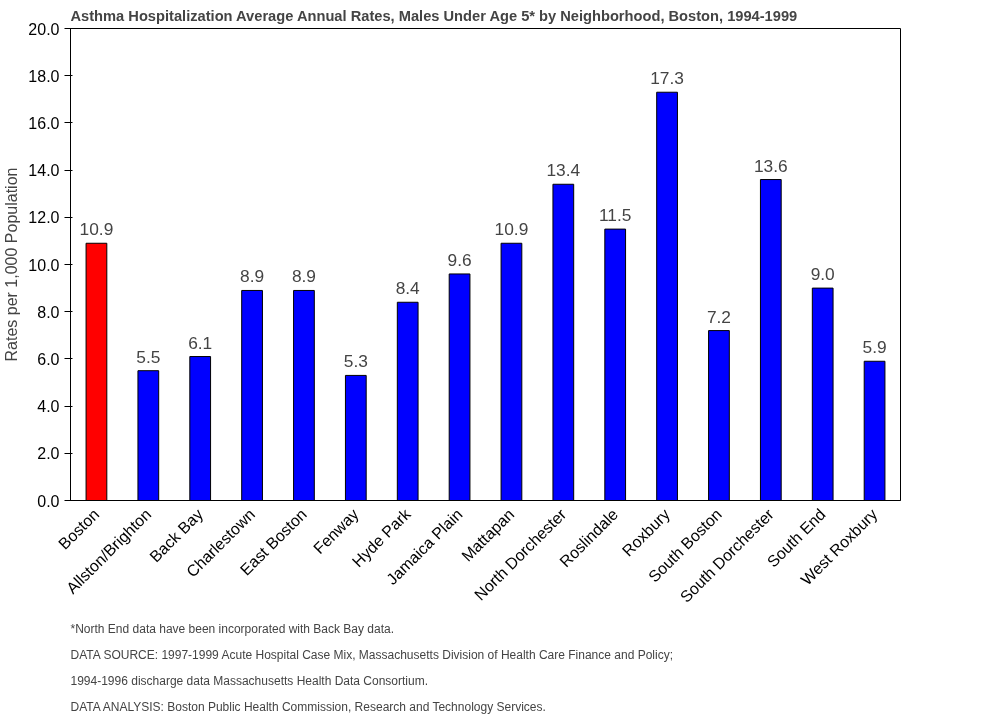 The image size is (1007, 725). Describe the element at coordinates (563, 170) in the screenshot. I see `data-label: 13.4` at that location.